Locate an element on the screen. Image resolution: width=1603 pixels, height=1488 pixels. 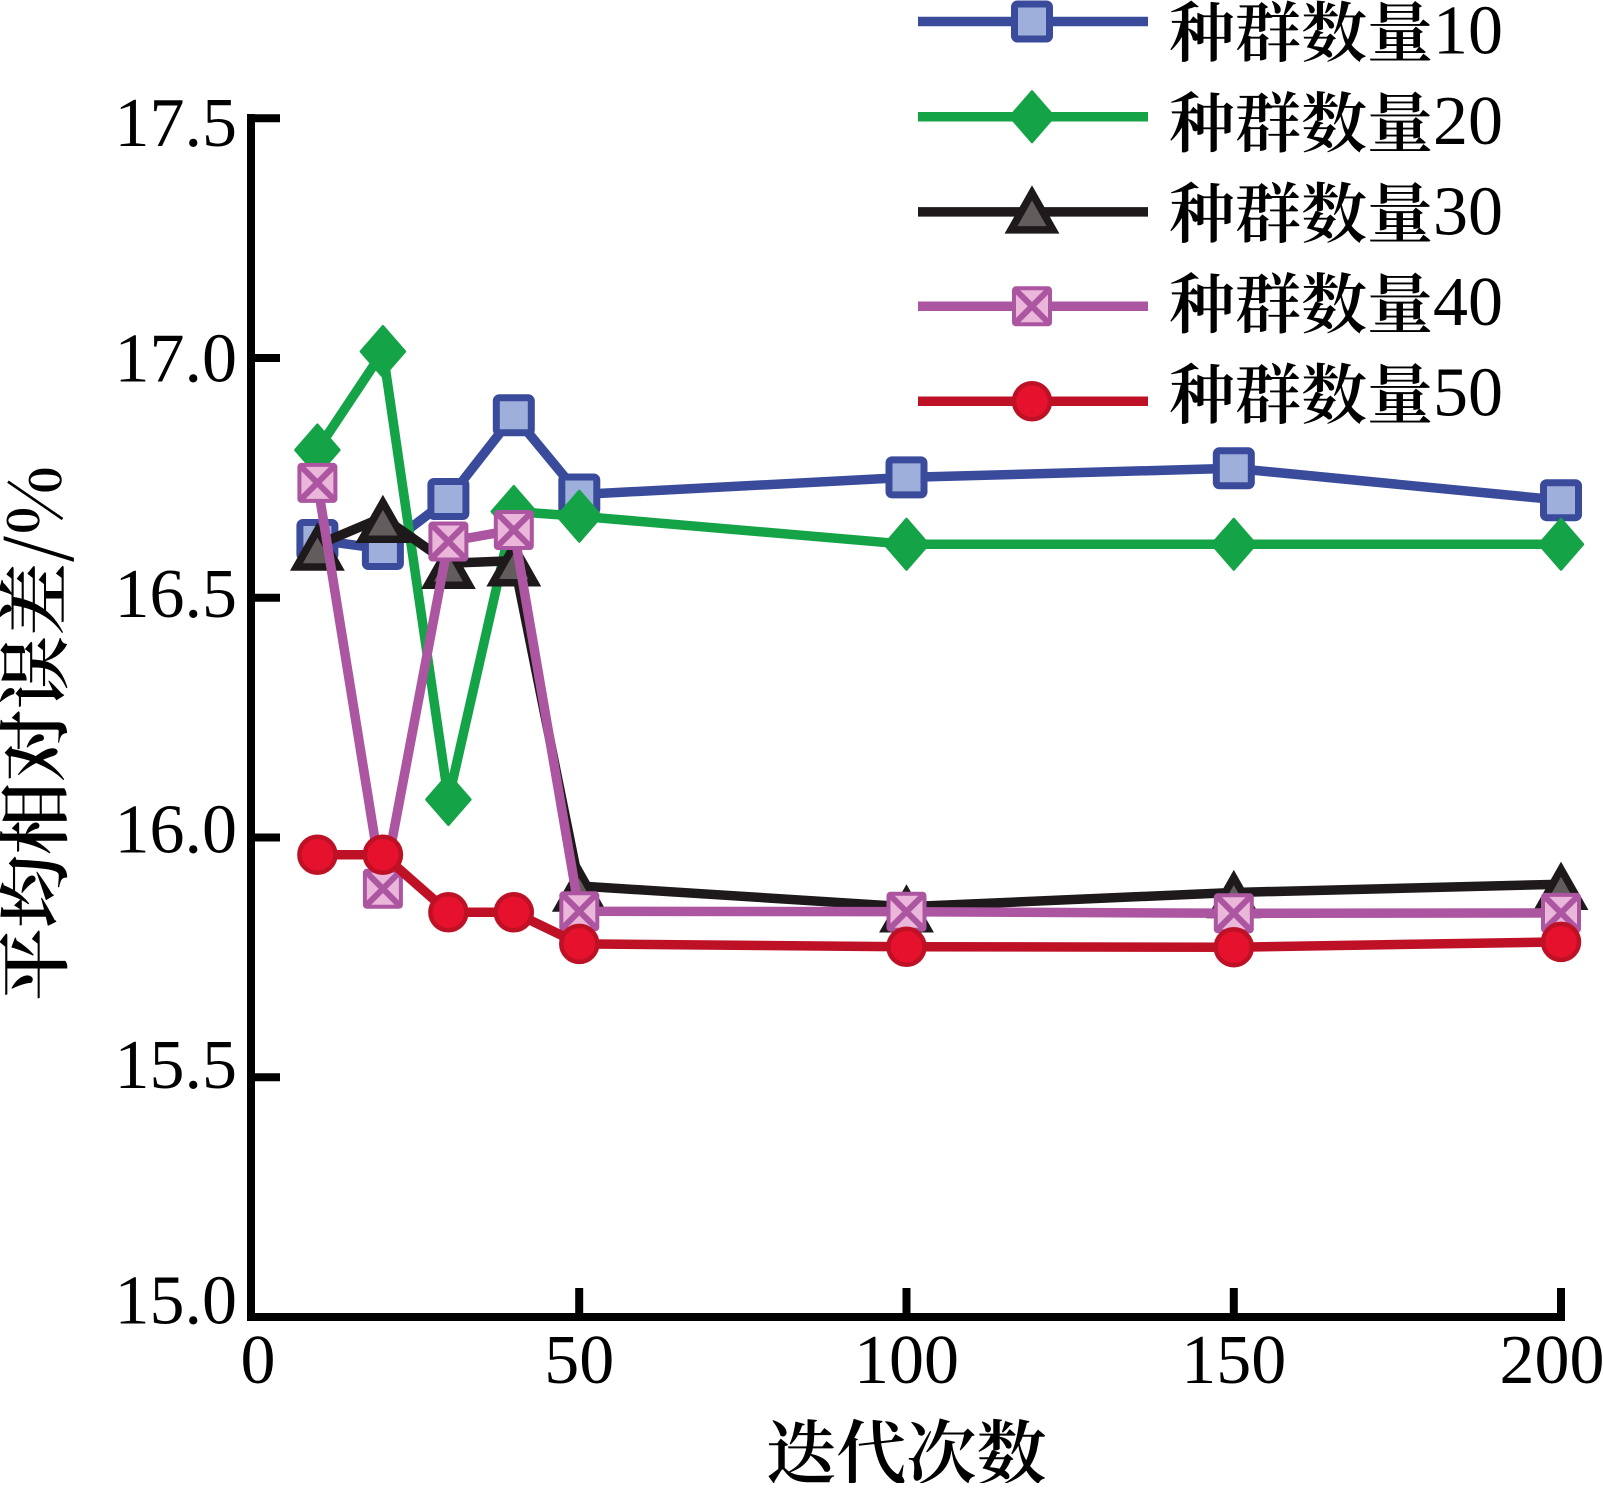
svg-text: 200 is located at coordinates (1551, 1360).